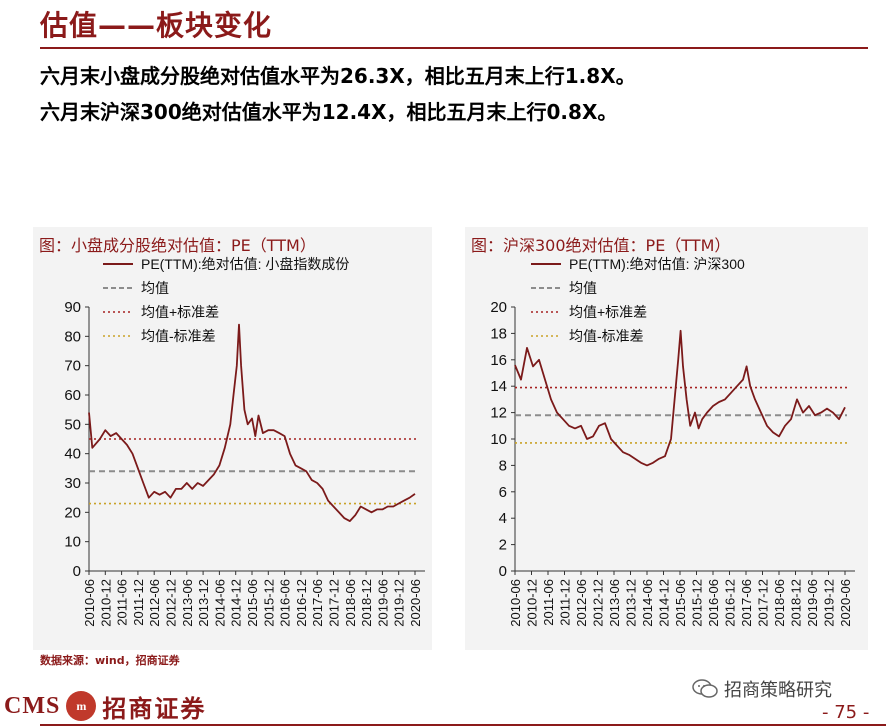 This screenshot has height=727, width=886. I want to click on y-tick-label: 40, so click(72, 454).